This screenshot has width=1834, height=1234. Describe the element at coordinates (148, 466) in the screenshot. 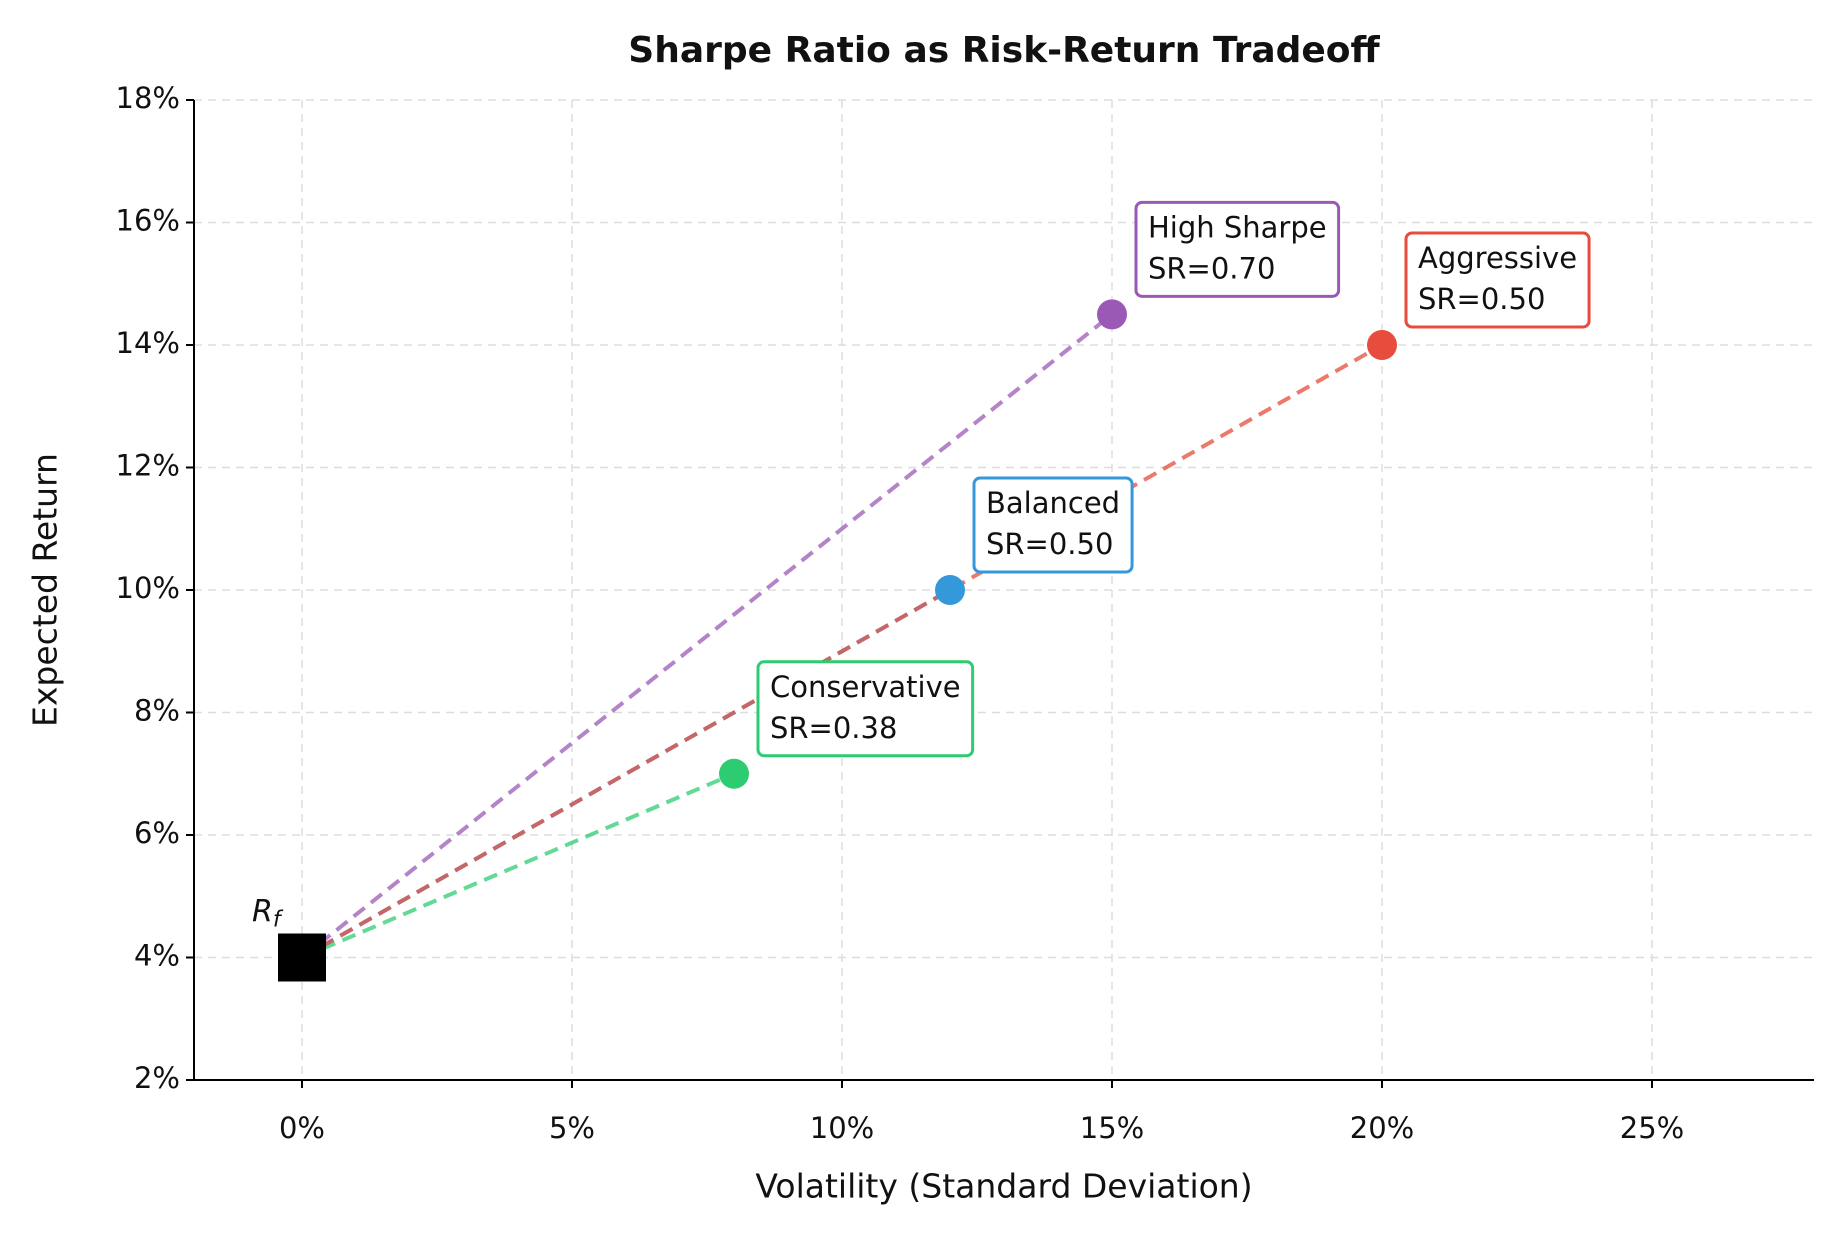

I see `y-tick-label: 12%` at that location.